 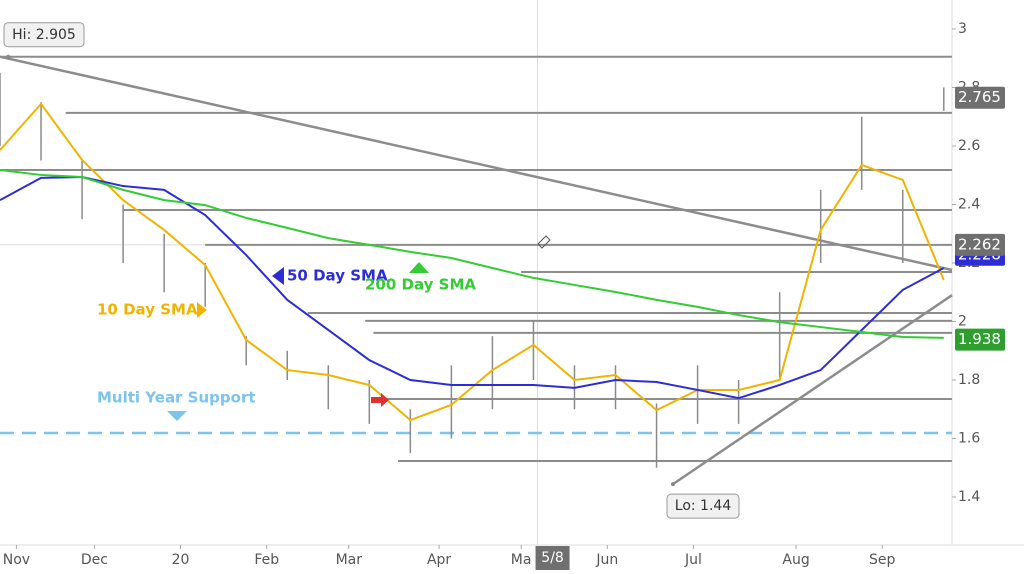 What do you see at coordinates (439, 560) in the screenshot?
I see `x-tick-label: Apr` at bounding box center [439, 560].